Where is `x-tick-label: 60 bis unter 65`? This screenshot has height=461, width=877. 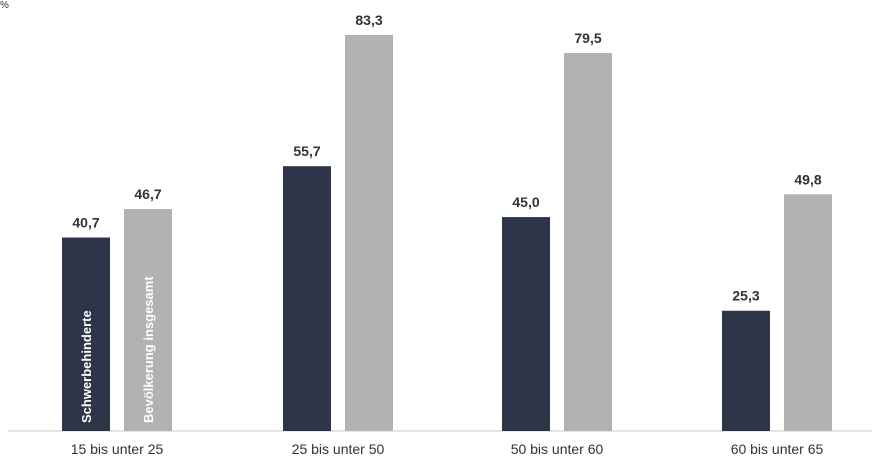
x-tick-label: 60 bis unter 65 is located at coordinates (777, 449).